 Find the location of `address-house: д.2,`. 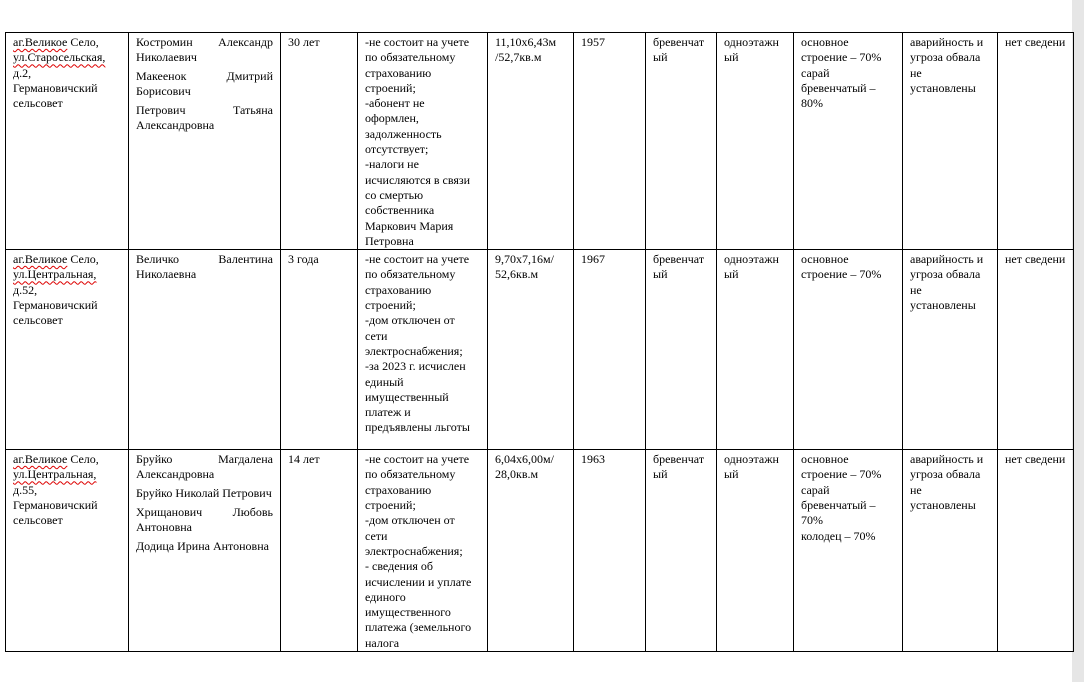

address-house: д.2, is located at coordinates (22, 72).